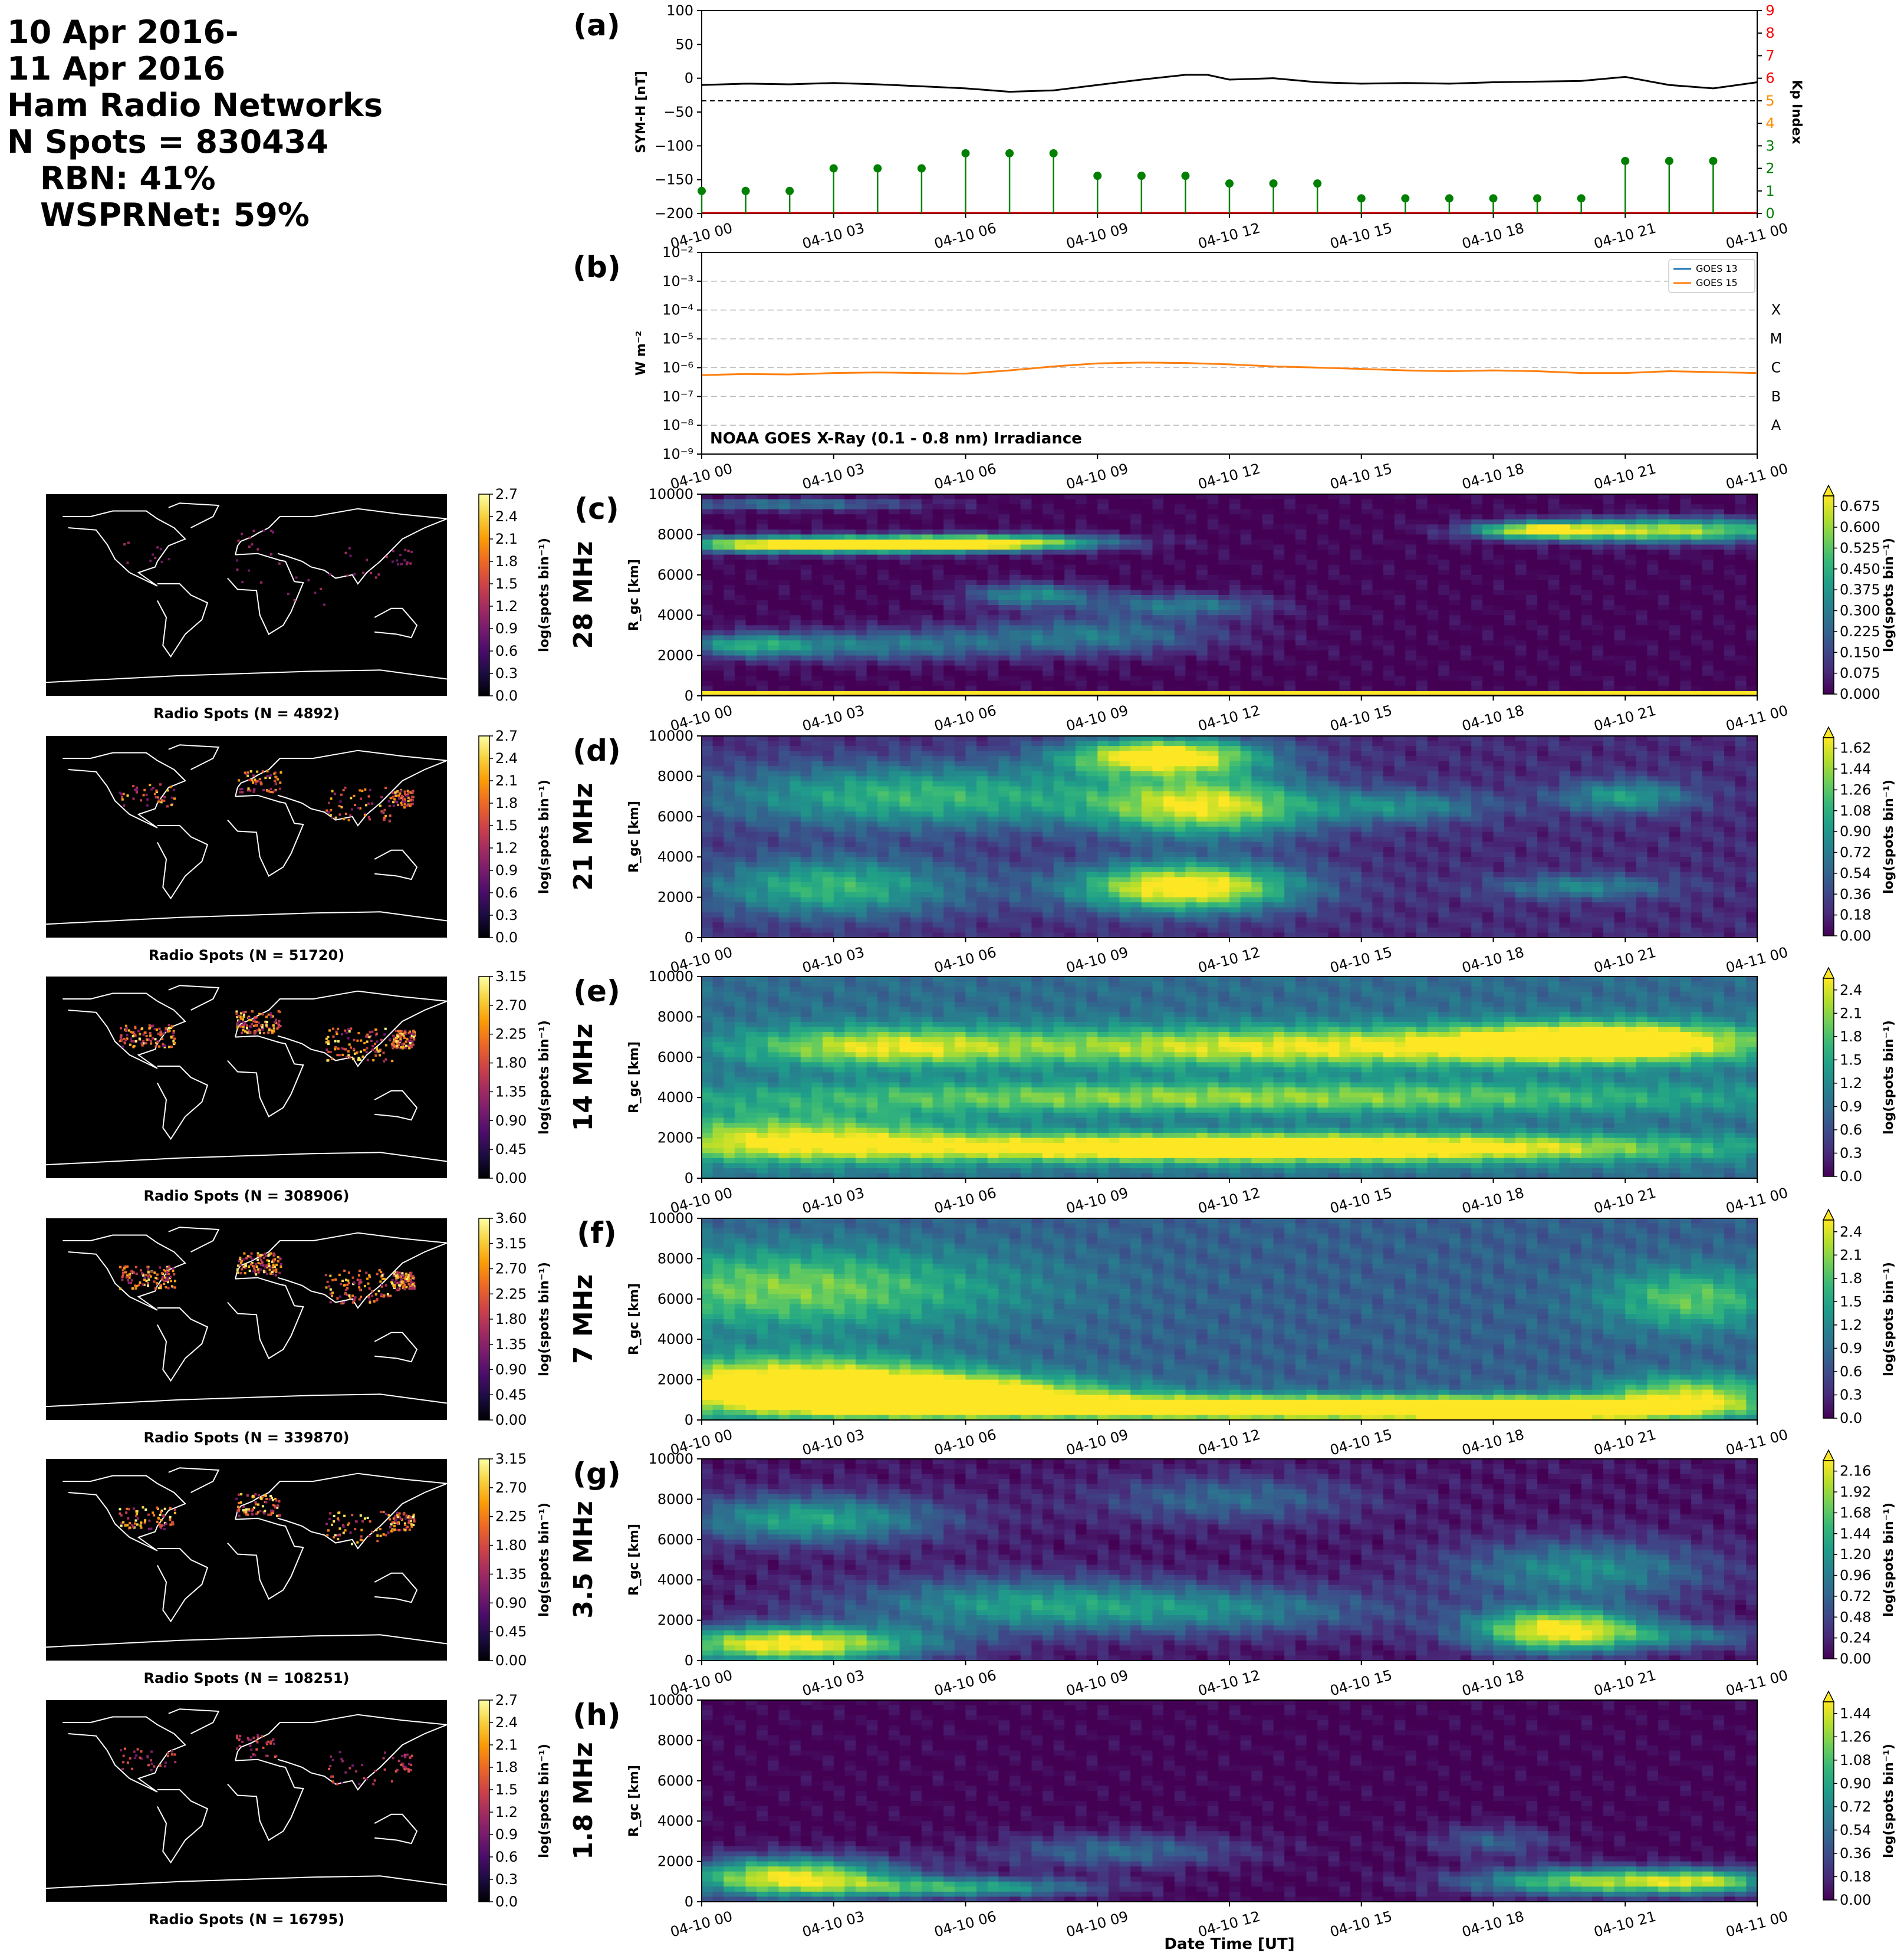  What do you see at coordinates (1860, 652) in the screenshot?
I see `colorbar-tick-label: 0.150` at bounding box center [1860, 652].